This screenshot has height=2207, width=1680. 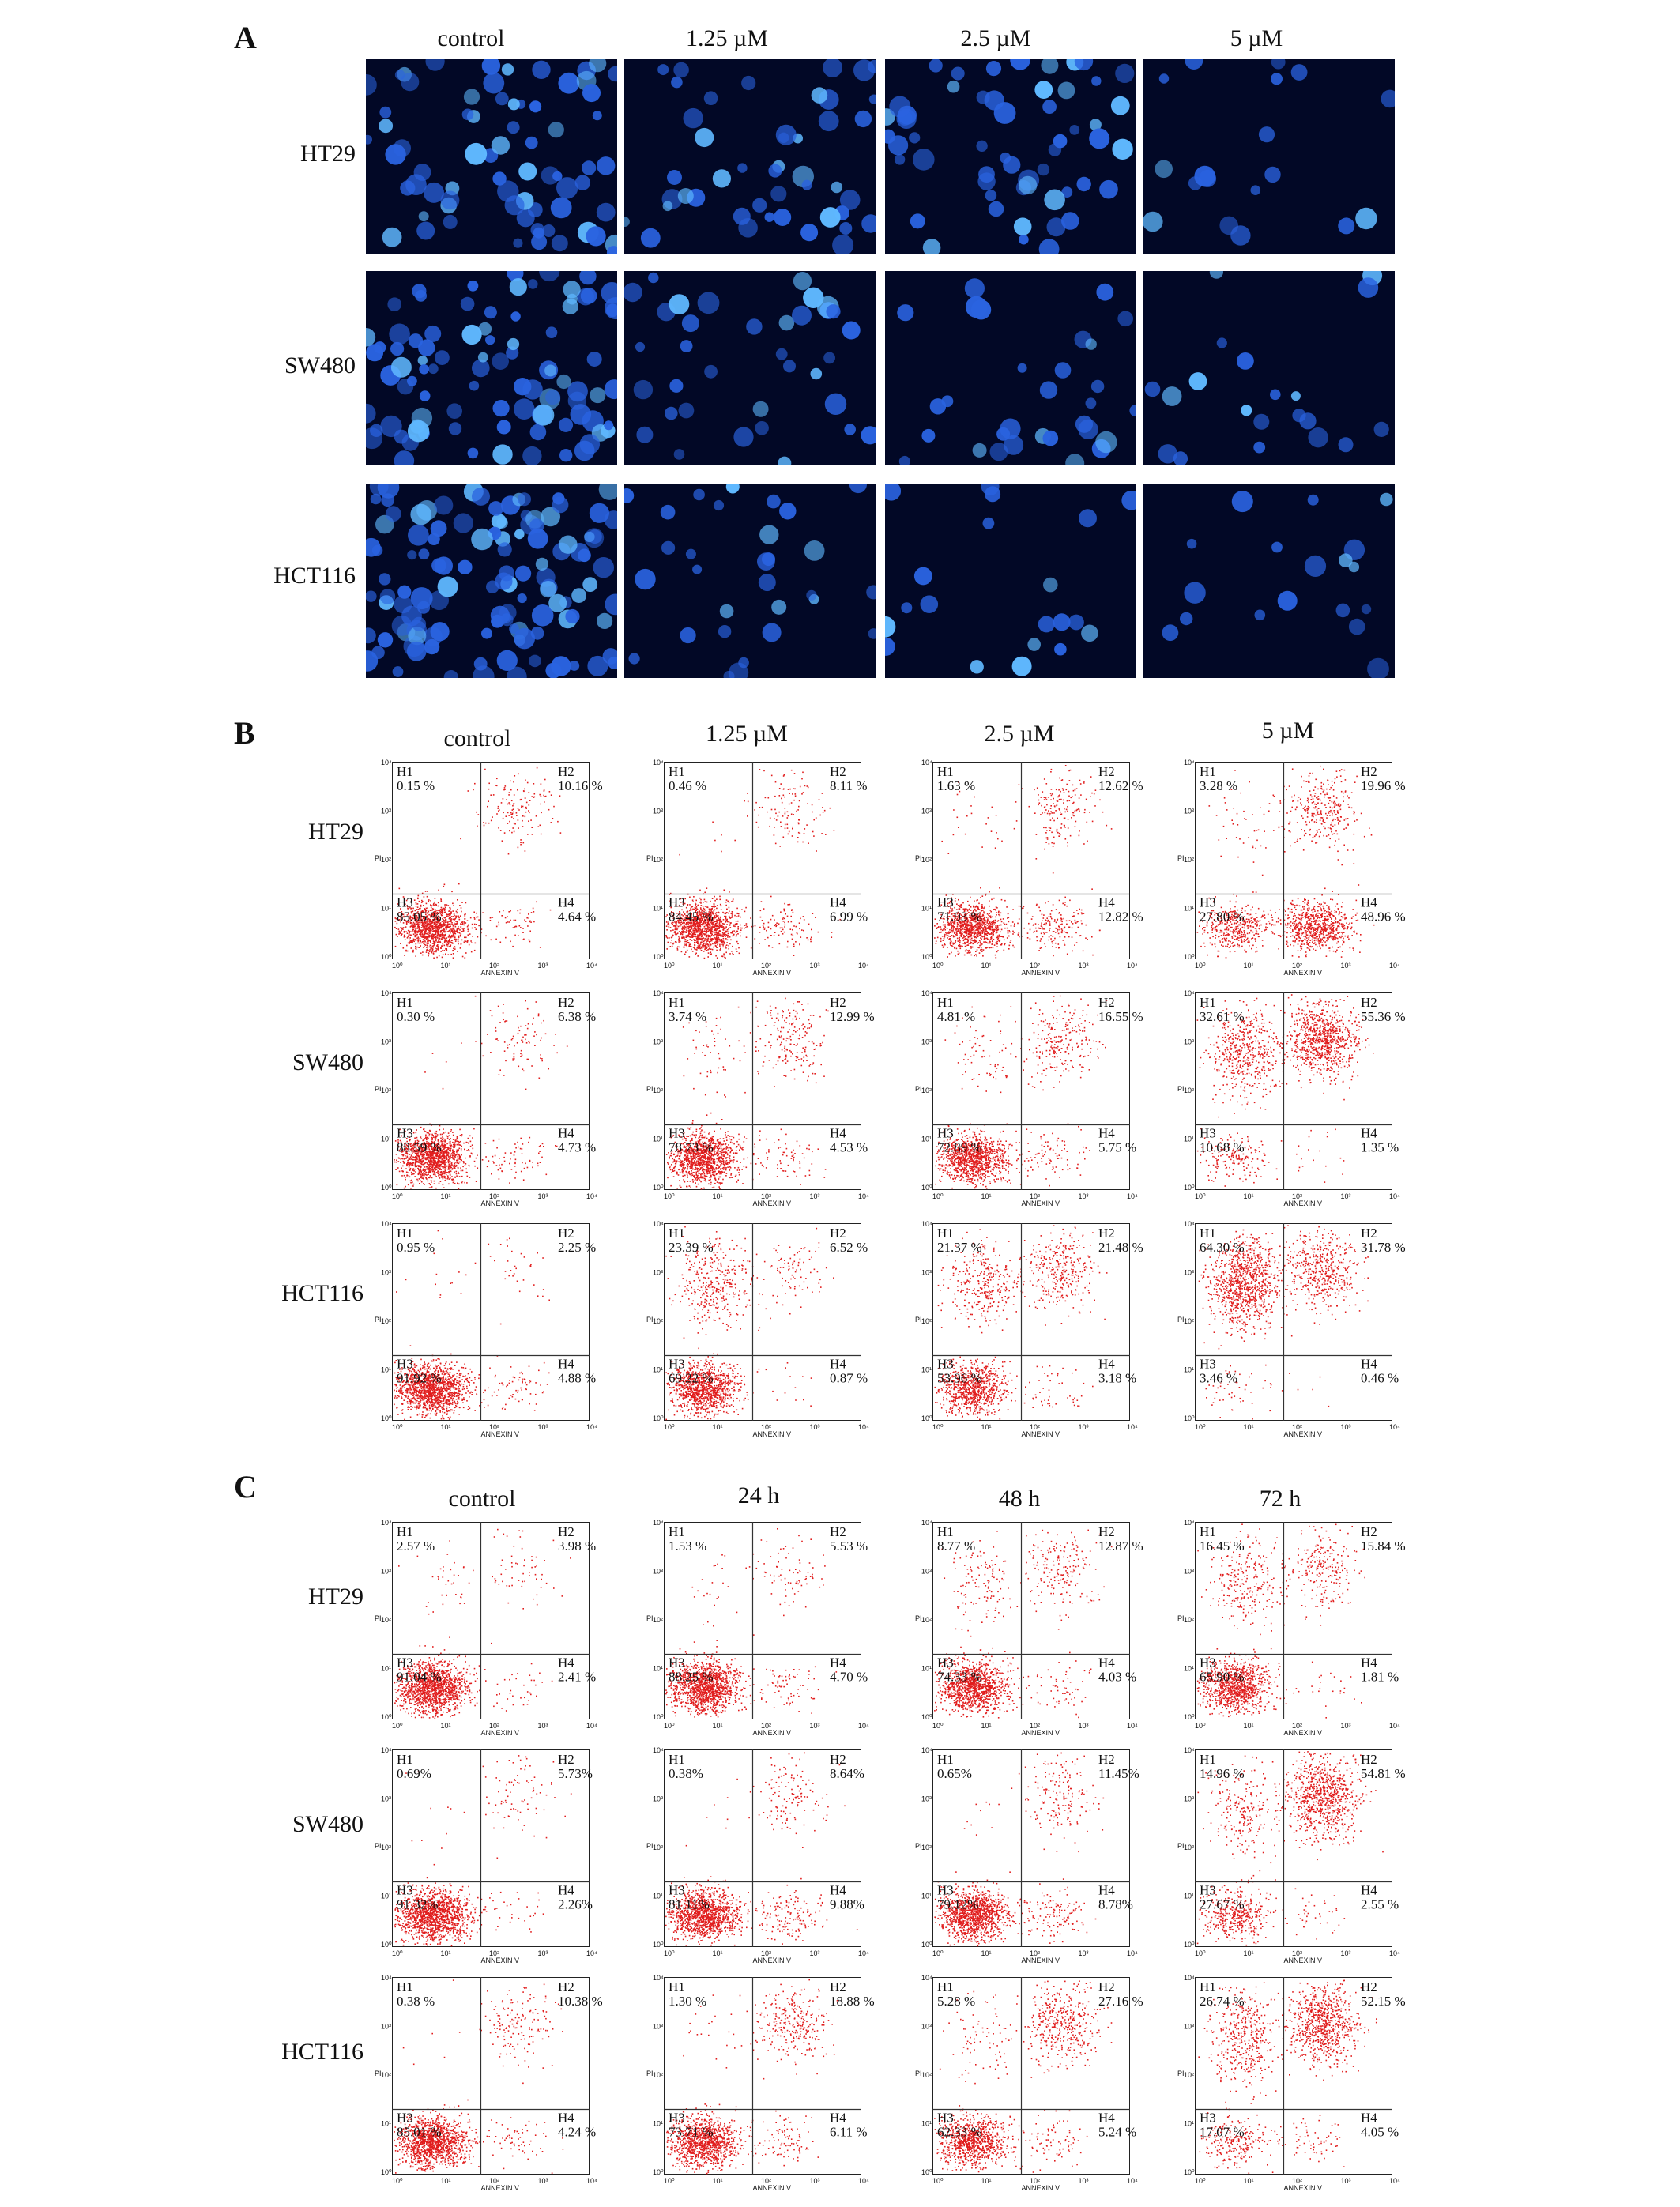 I want to click on quadrant-percent-h1: 16.45 %, so click(x=1222, y=1546).